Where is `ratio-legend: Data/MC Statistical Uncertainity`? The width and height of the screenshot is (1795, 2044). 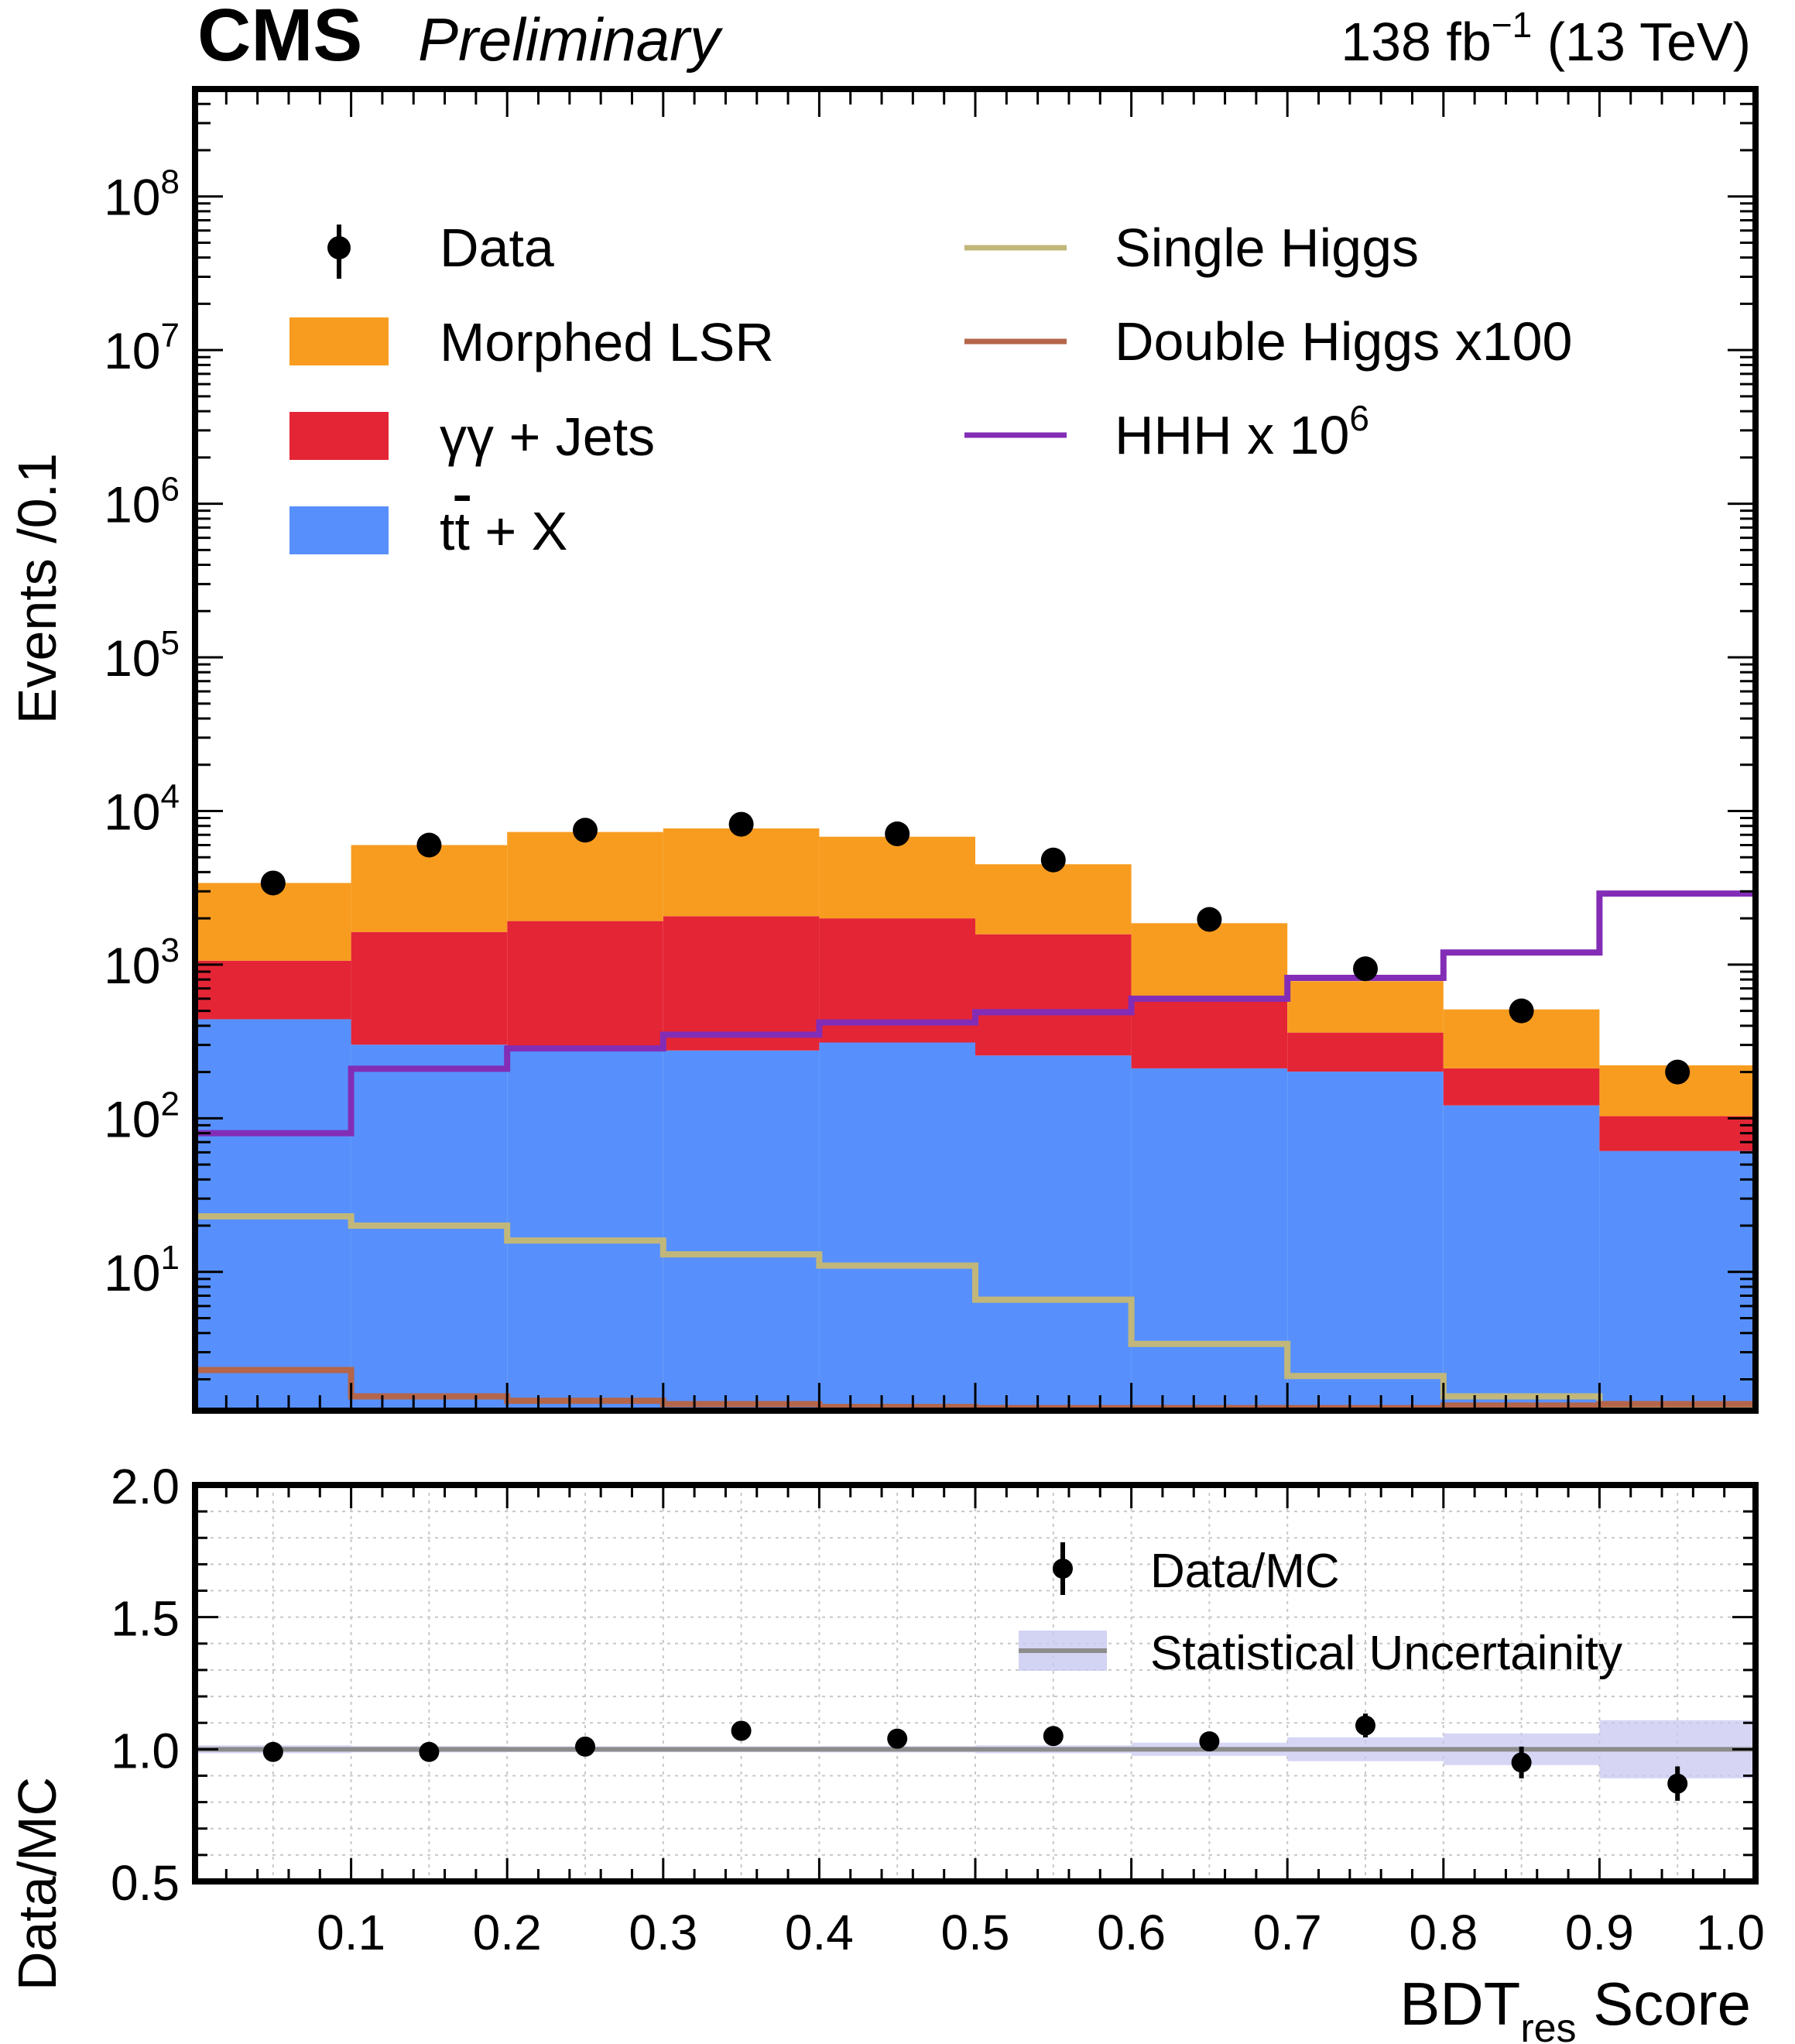
ratio-legend: Data/MC Statistical Uncertainity is located at coordinates (1320, 1611).